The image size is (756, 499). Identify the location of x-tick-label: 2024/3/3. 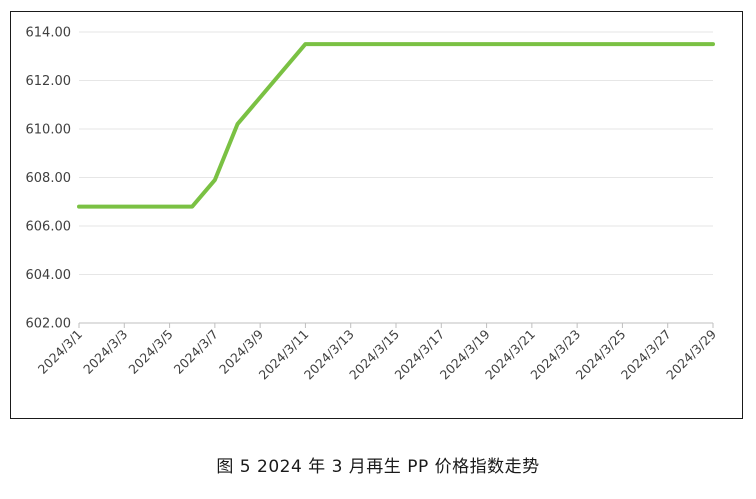
(105, 352).